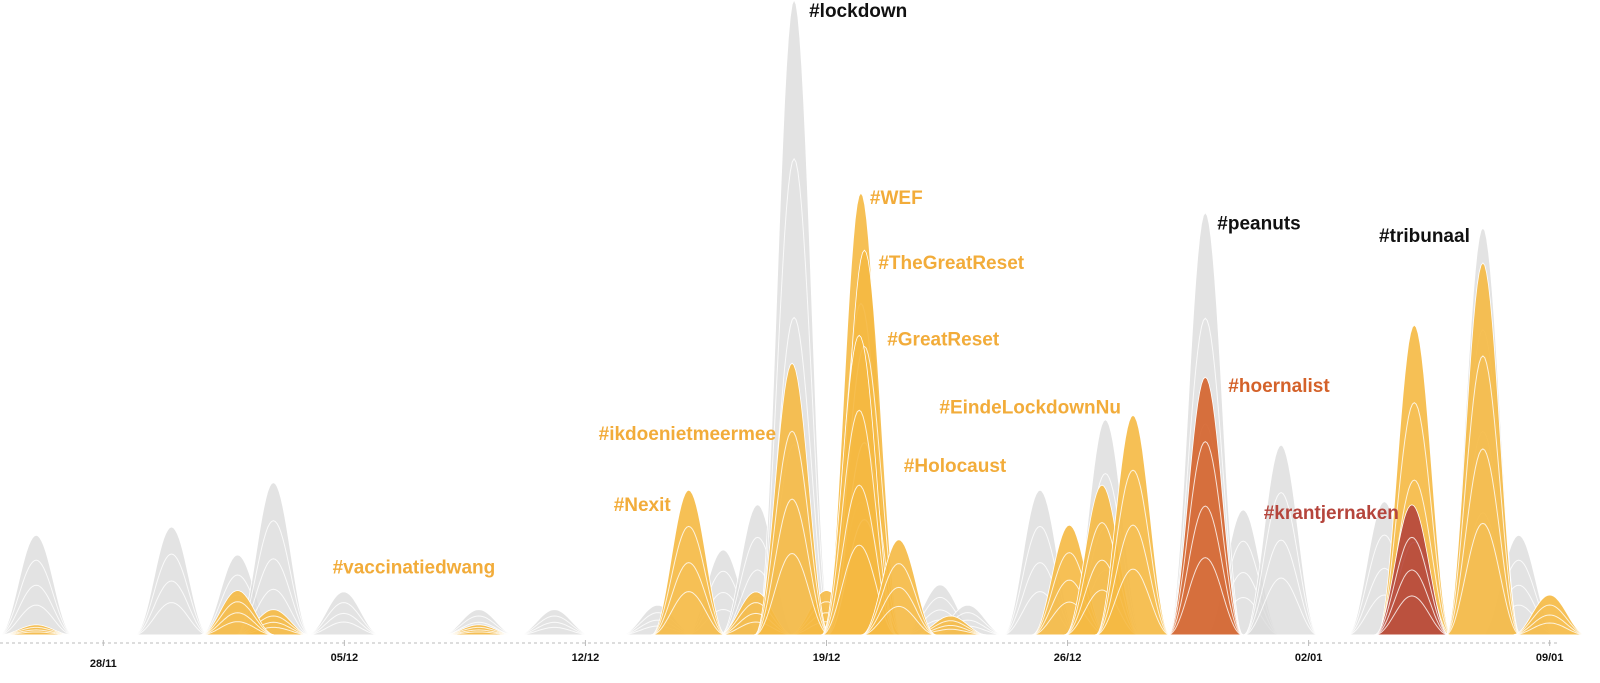  What do you see at coordinates (1030, 407) in the screenshot?
I see `series-label: #EindeLockdownNu` at bounding box center [1030, 407].